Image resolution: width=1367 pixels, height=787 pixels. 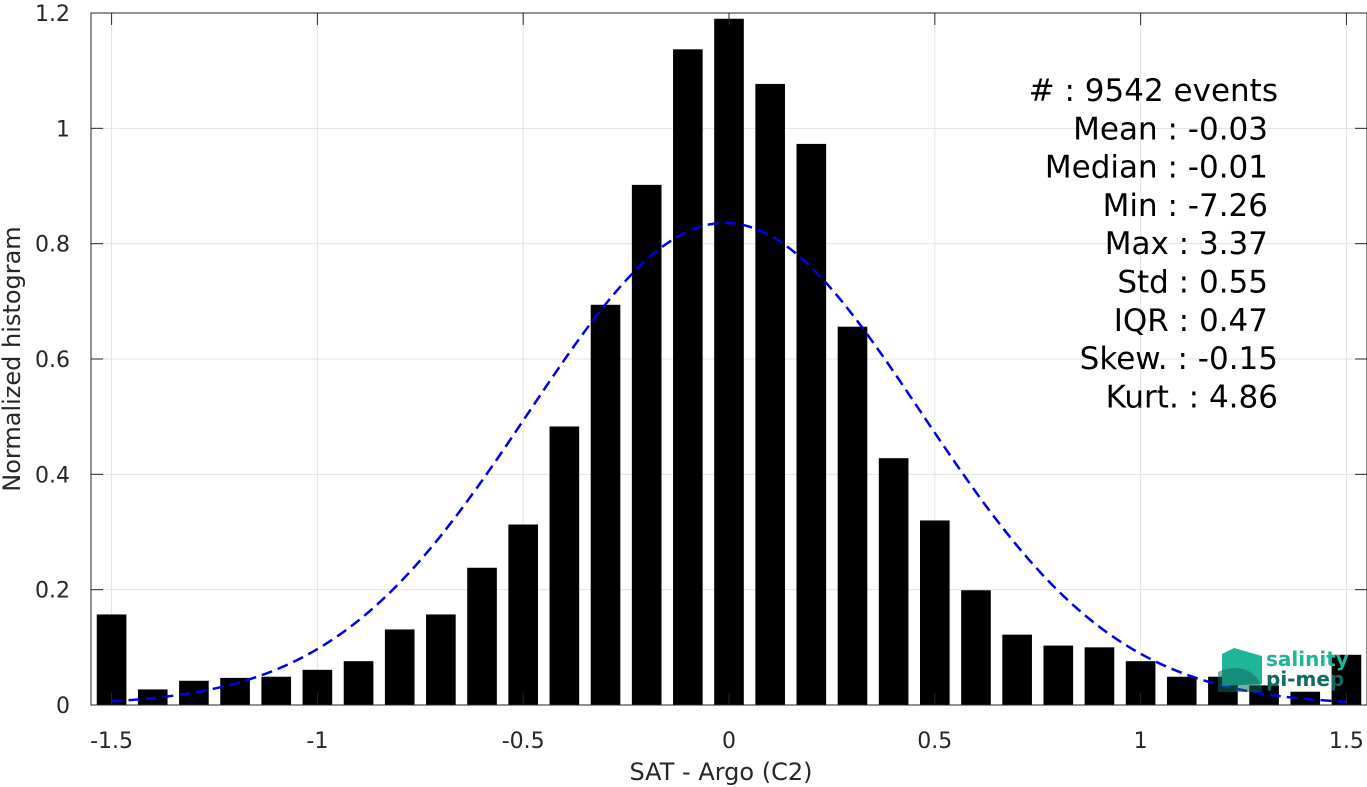 What do you see at coordinates (721, 772) in the screenshot?
I see `x-axis-title: SAT - Argo (C2)` at bounding box center [721, 772].